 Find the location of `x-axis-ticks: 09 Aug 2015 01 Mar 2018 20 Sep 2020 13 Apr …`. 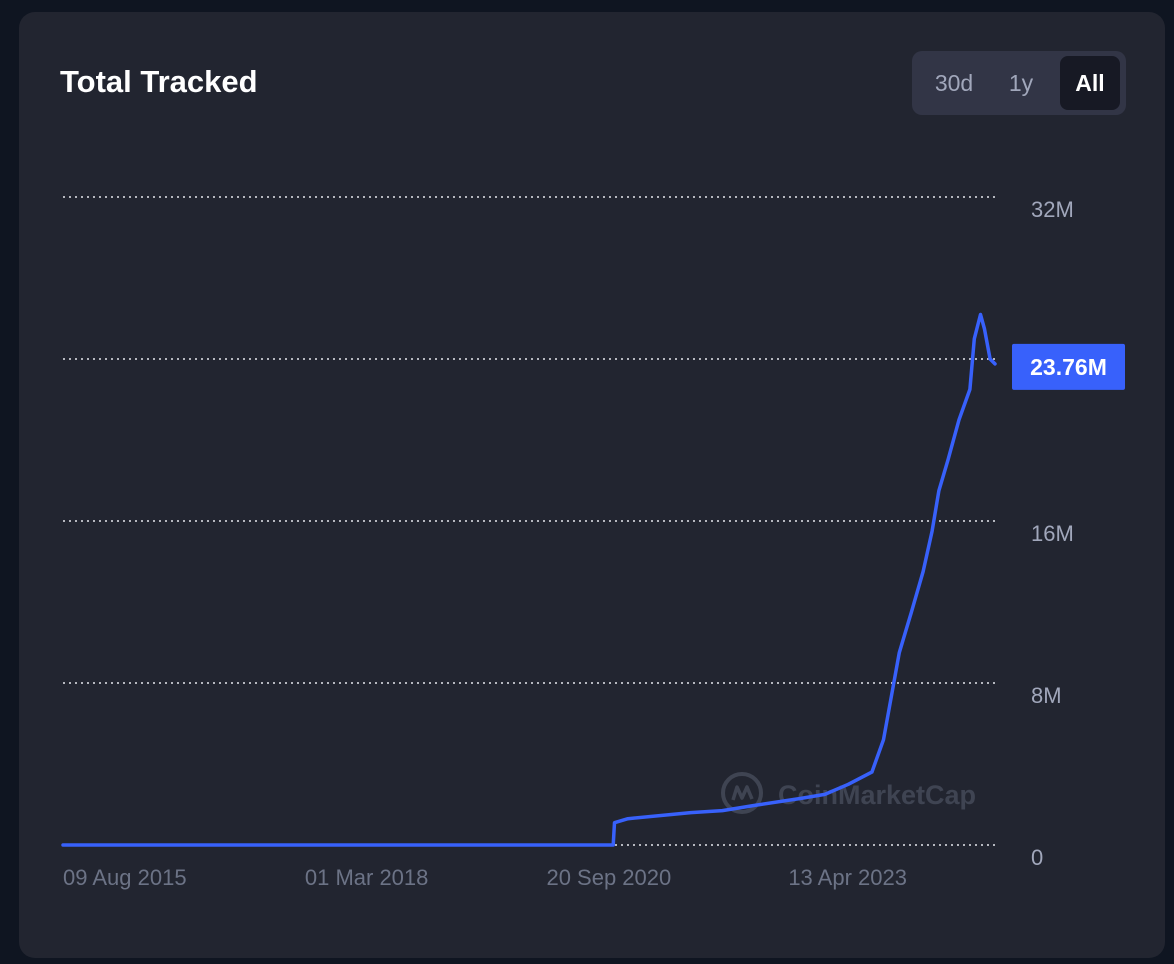

x-axis-ticks: 09 Aug 2015 01 Mar 2018 20 Sep 2020 13 Apr … is located at coordinates (485, 877).